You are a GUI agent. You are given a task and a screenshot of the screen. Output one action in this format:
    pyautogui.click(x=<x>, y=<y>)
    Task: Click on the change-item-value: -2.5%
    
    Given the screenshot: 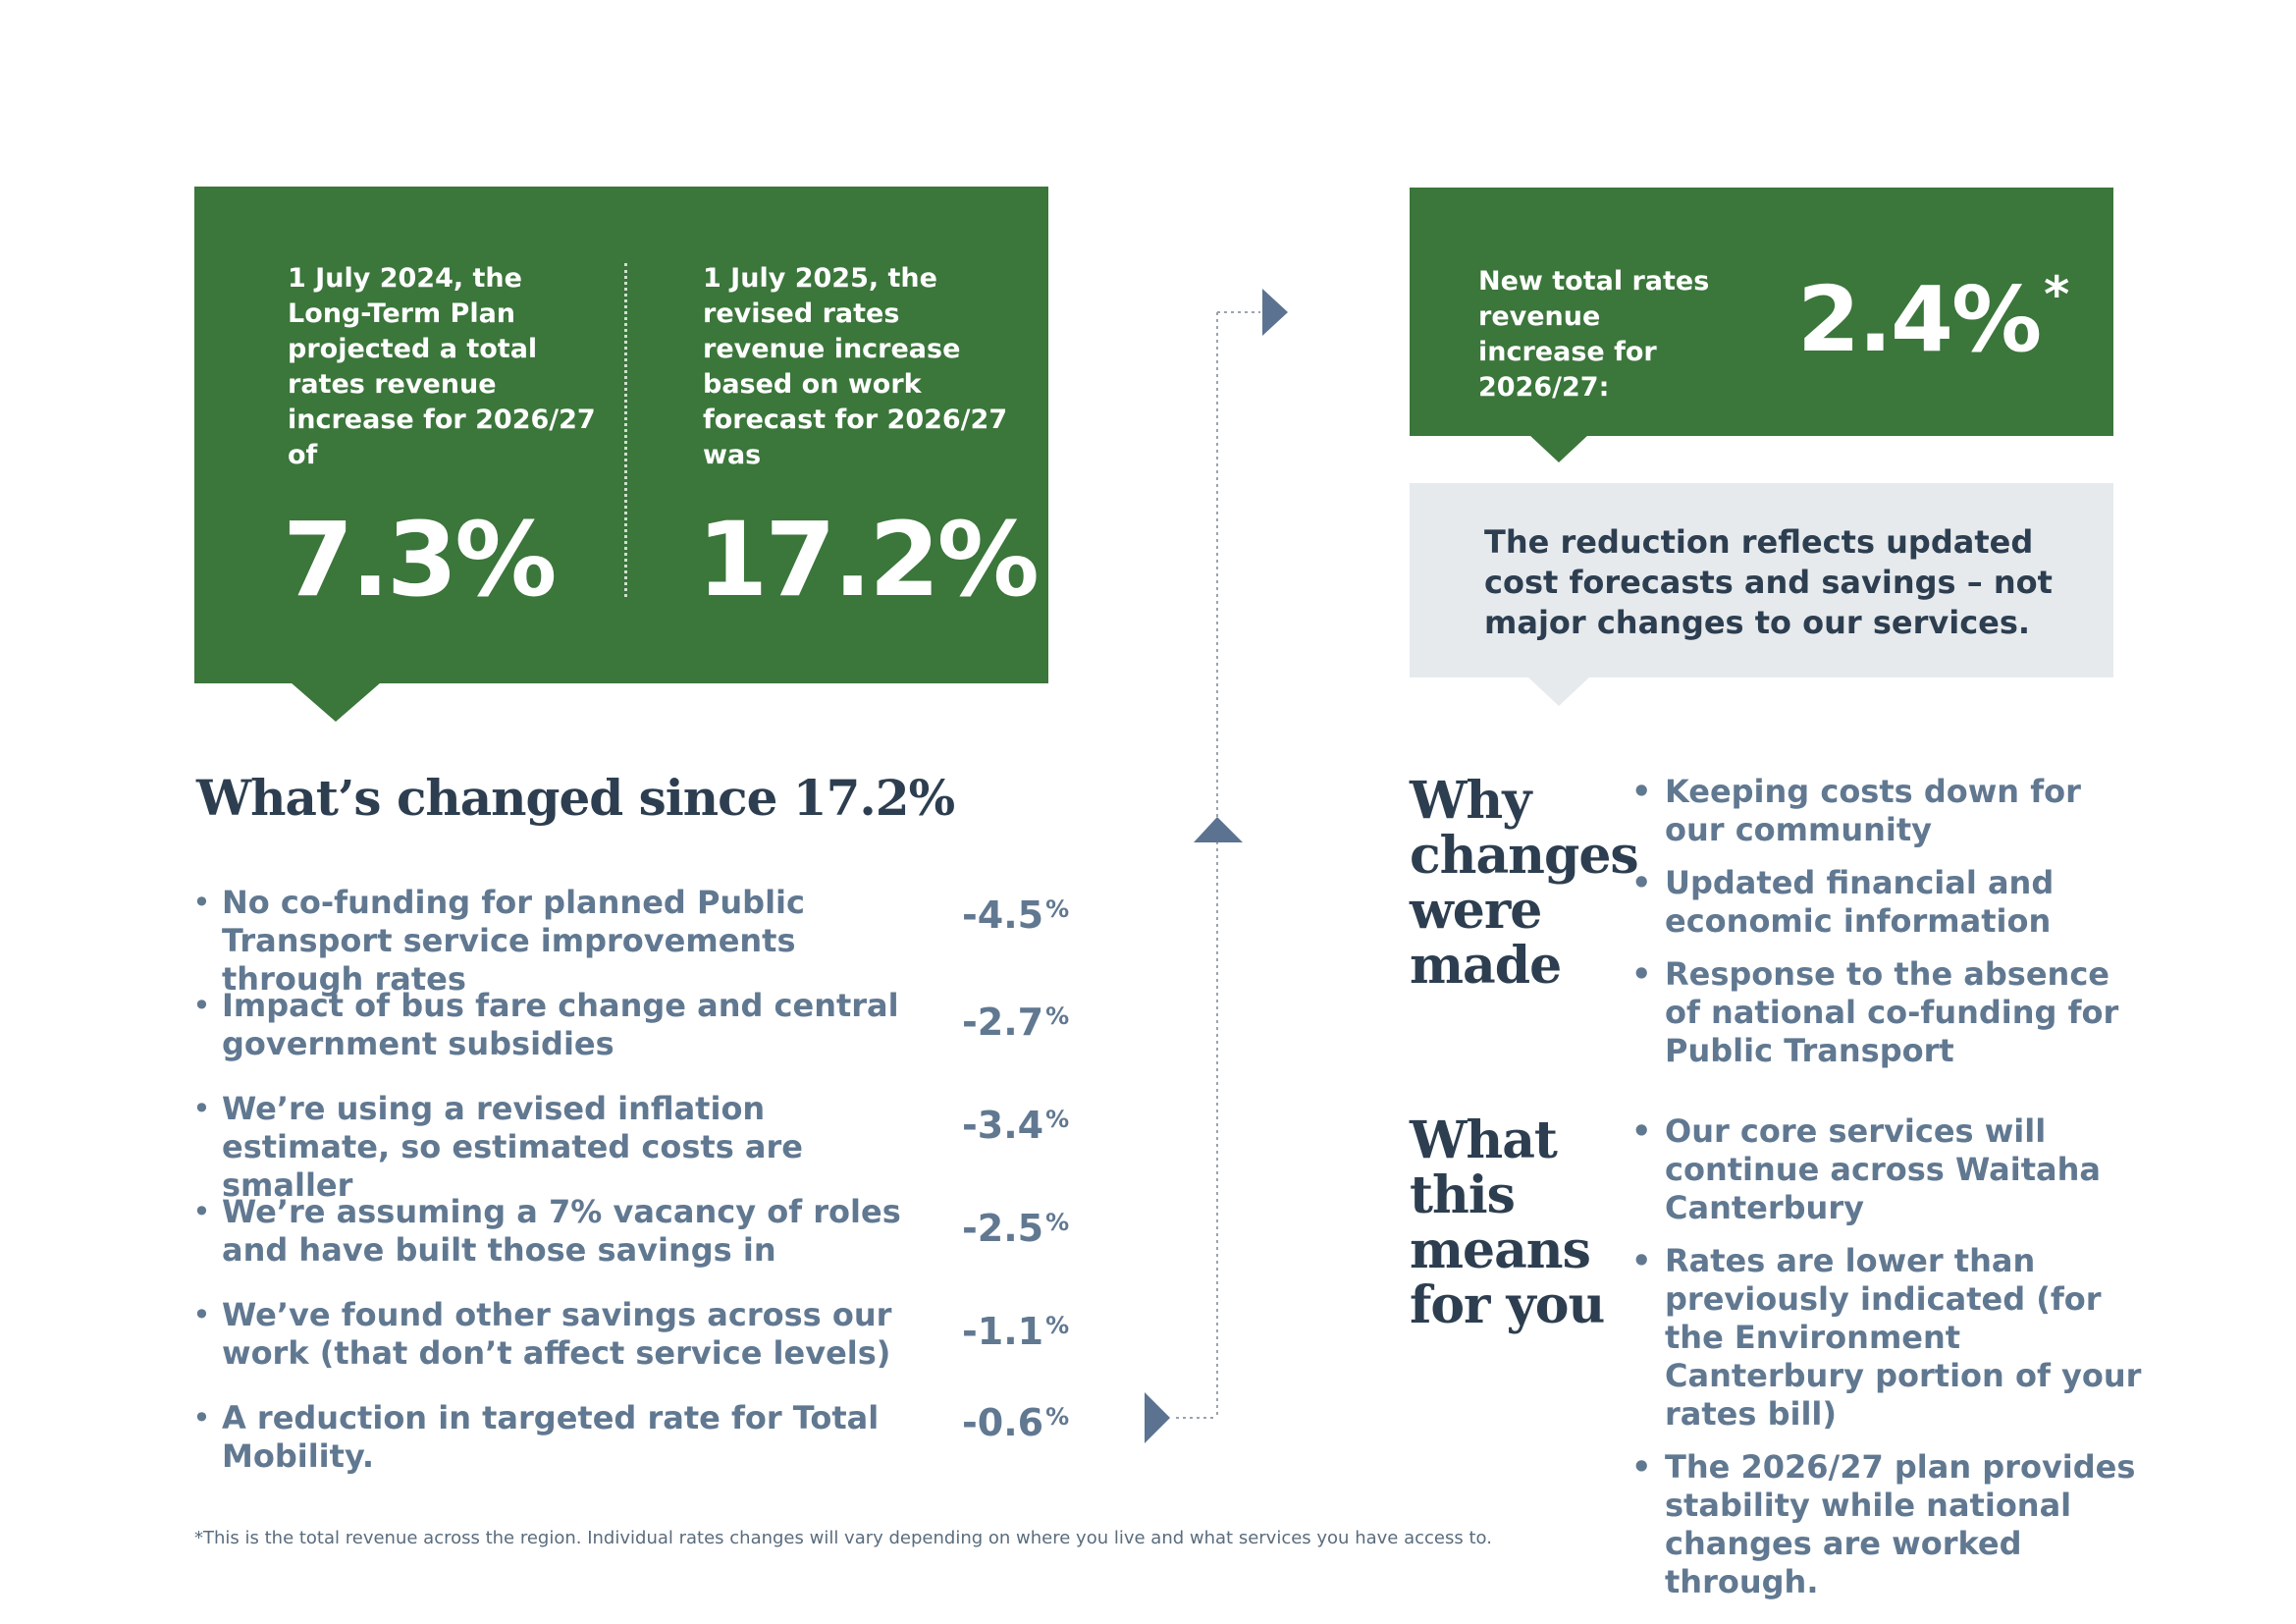 What is the action you would take?
    pyautogui.click(x=1109, y=1225)
    